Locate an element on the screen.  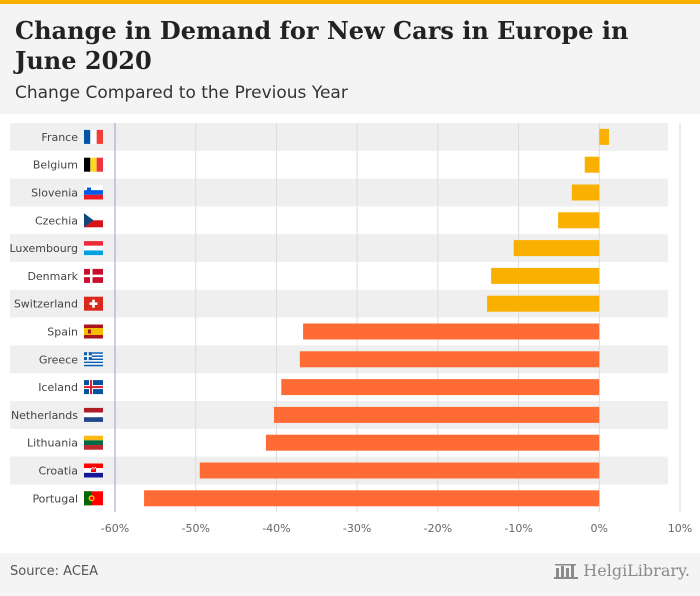
croatia-flag-icon is located at coordinates (93, 470).